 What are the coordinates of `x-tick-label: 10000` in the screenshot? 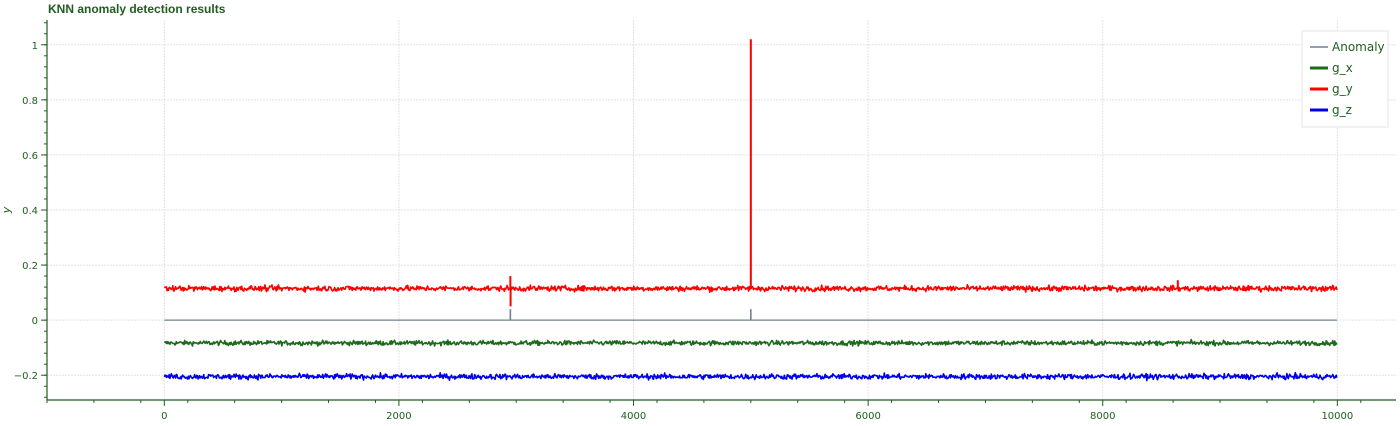 It's located at (1337, 416).